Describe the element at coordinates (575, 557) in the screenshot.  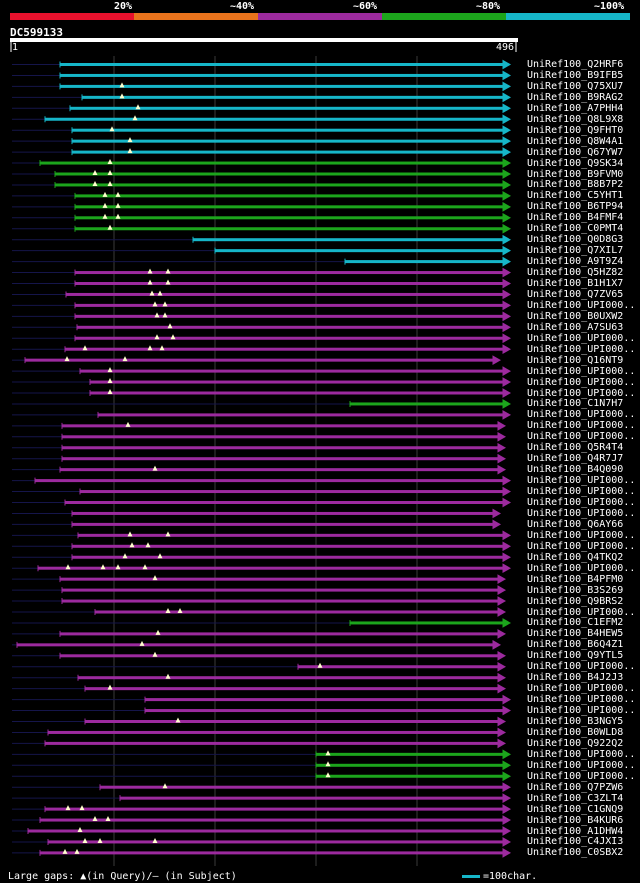
I see `hit-label: UniRef100_Q4TKQ2` at that location.